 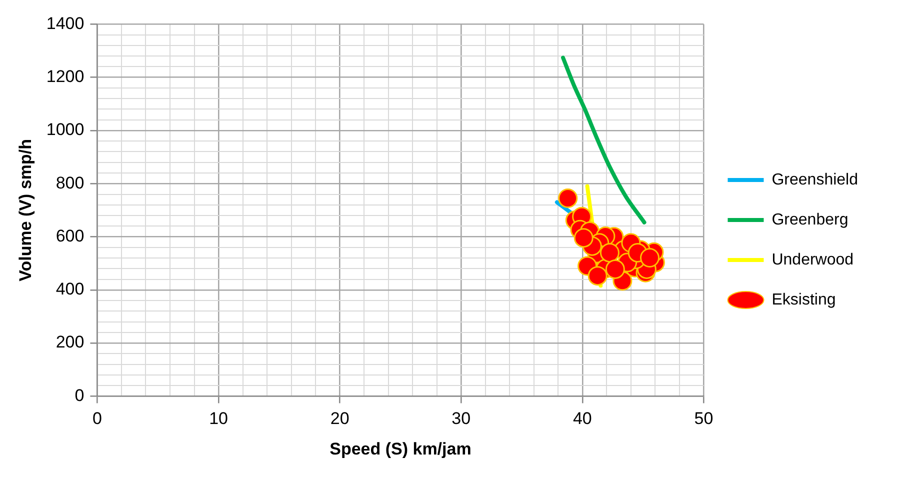 What do you see at coordinates (79, 395) in the screenshot?
I see `y-tick-label: 0` at bounding box center [79, 395].